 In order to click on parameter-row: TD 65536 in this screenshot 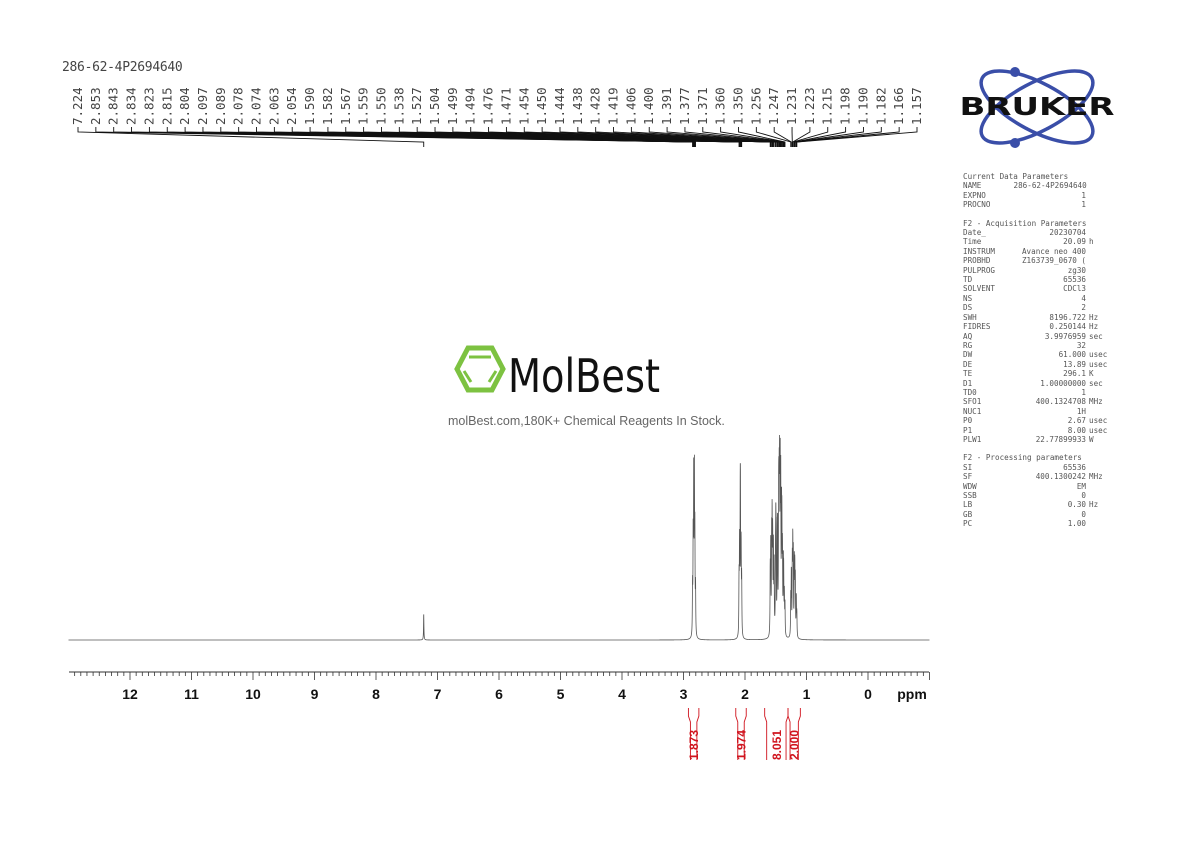, I will do `click(1038, 279)`.